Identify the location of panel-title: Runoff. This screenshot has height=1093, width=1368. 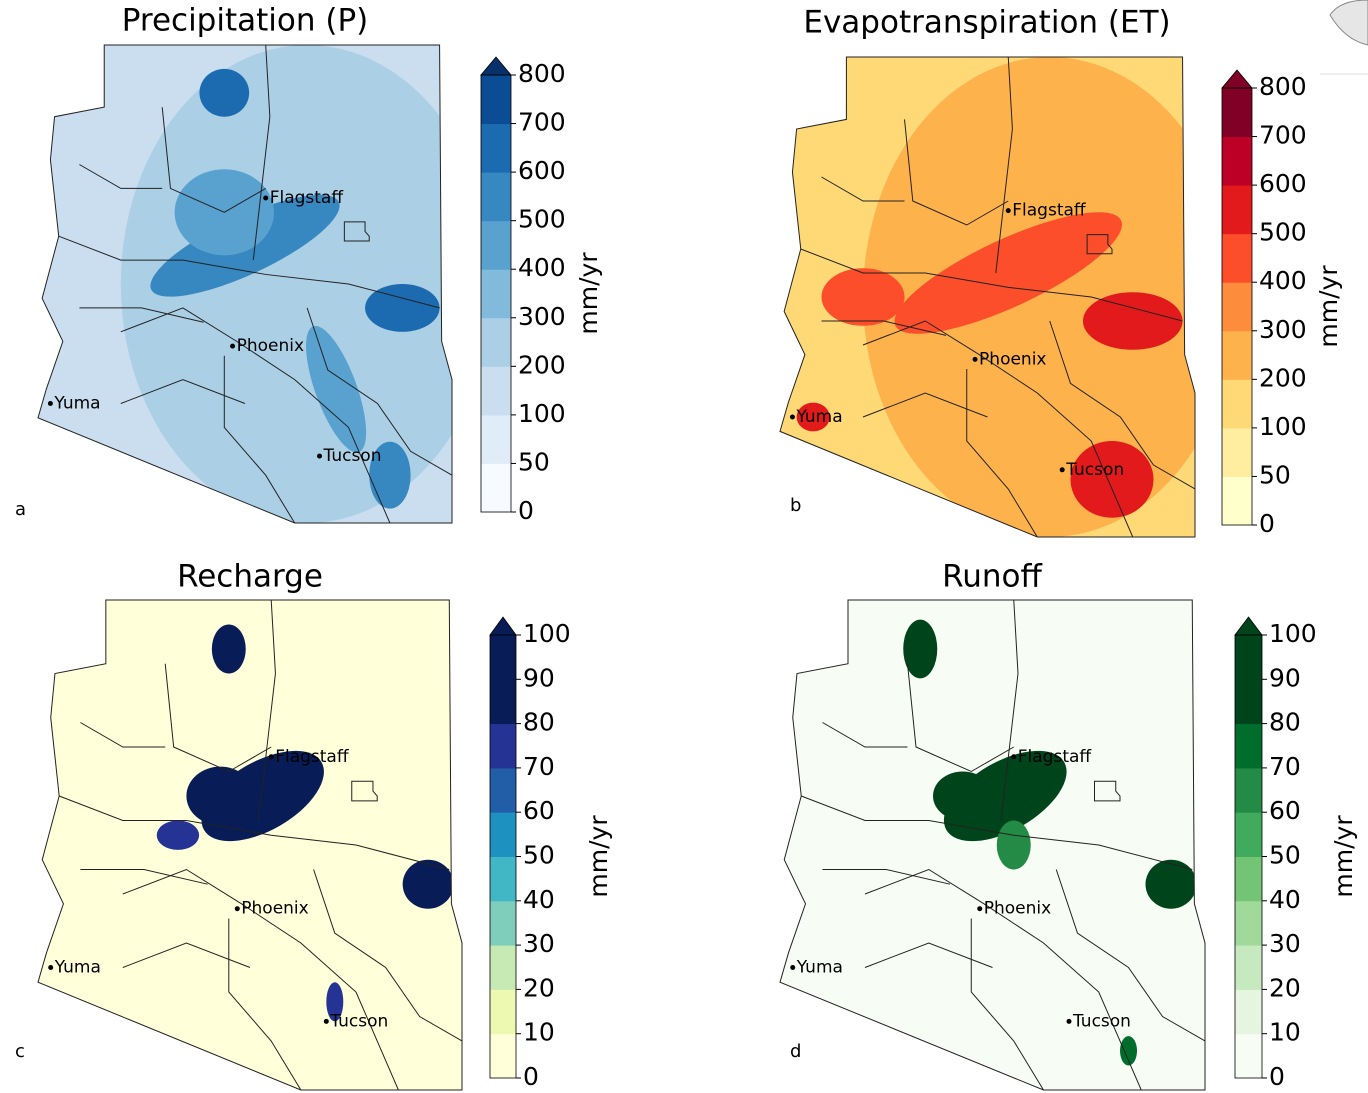
(992, 577).